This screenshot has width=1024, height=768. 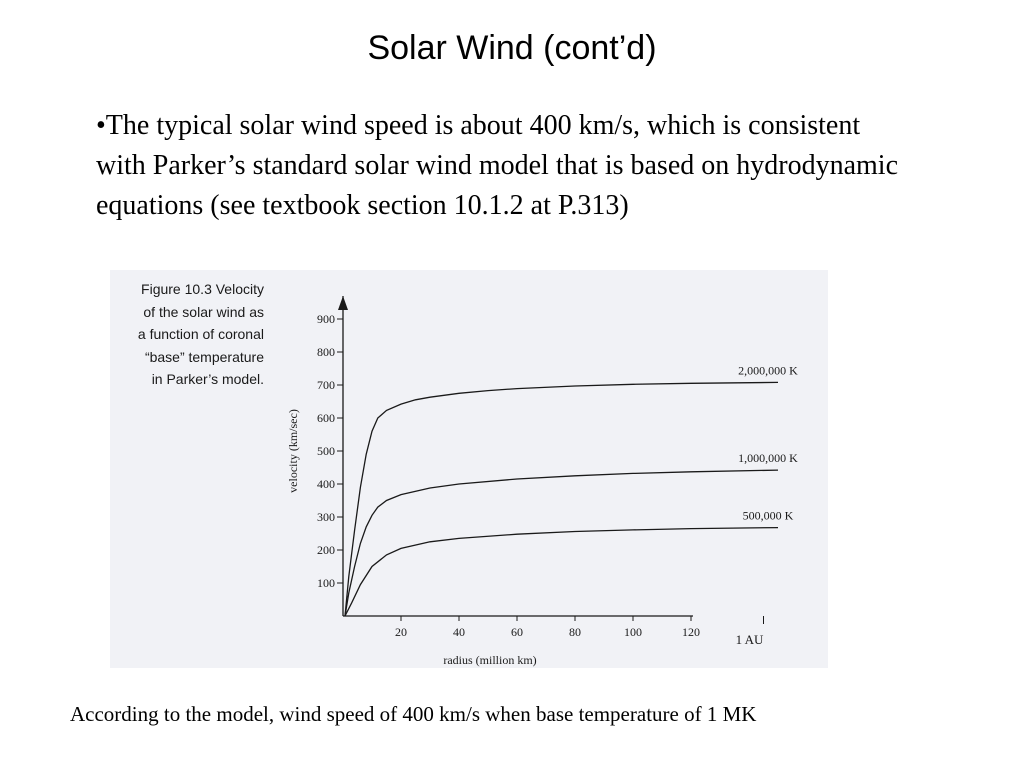 I want to click on y-tick-label: 500, so click(x=326, y=451).